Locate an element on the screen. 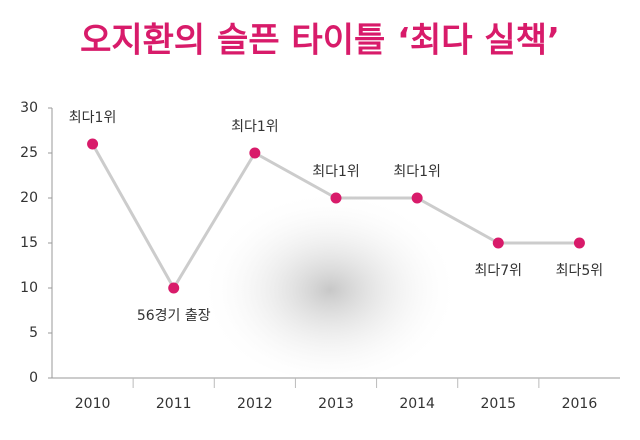 The height and width of the screenshot is (440, 640). y-tick-label: 25 is located at coordinates (29, 153).